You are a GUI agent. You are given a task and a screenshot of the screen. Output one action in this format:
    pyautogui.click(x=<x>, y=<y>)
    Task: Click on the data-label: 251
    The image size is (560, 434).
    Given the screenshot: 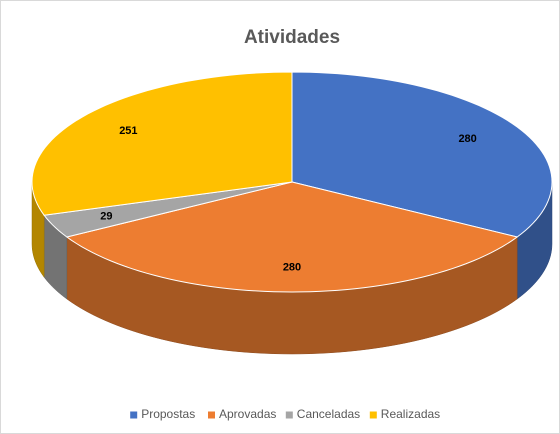 What is the action you would take?
    pyautogui.click(x=128, y=131)
    